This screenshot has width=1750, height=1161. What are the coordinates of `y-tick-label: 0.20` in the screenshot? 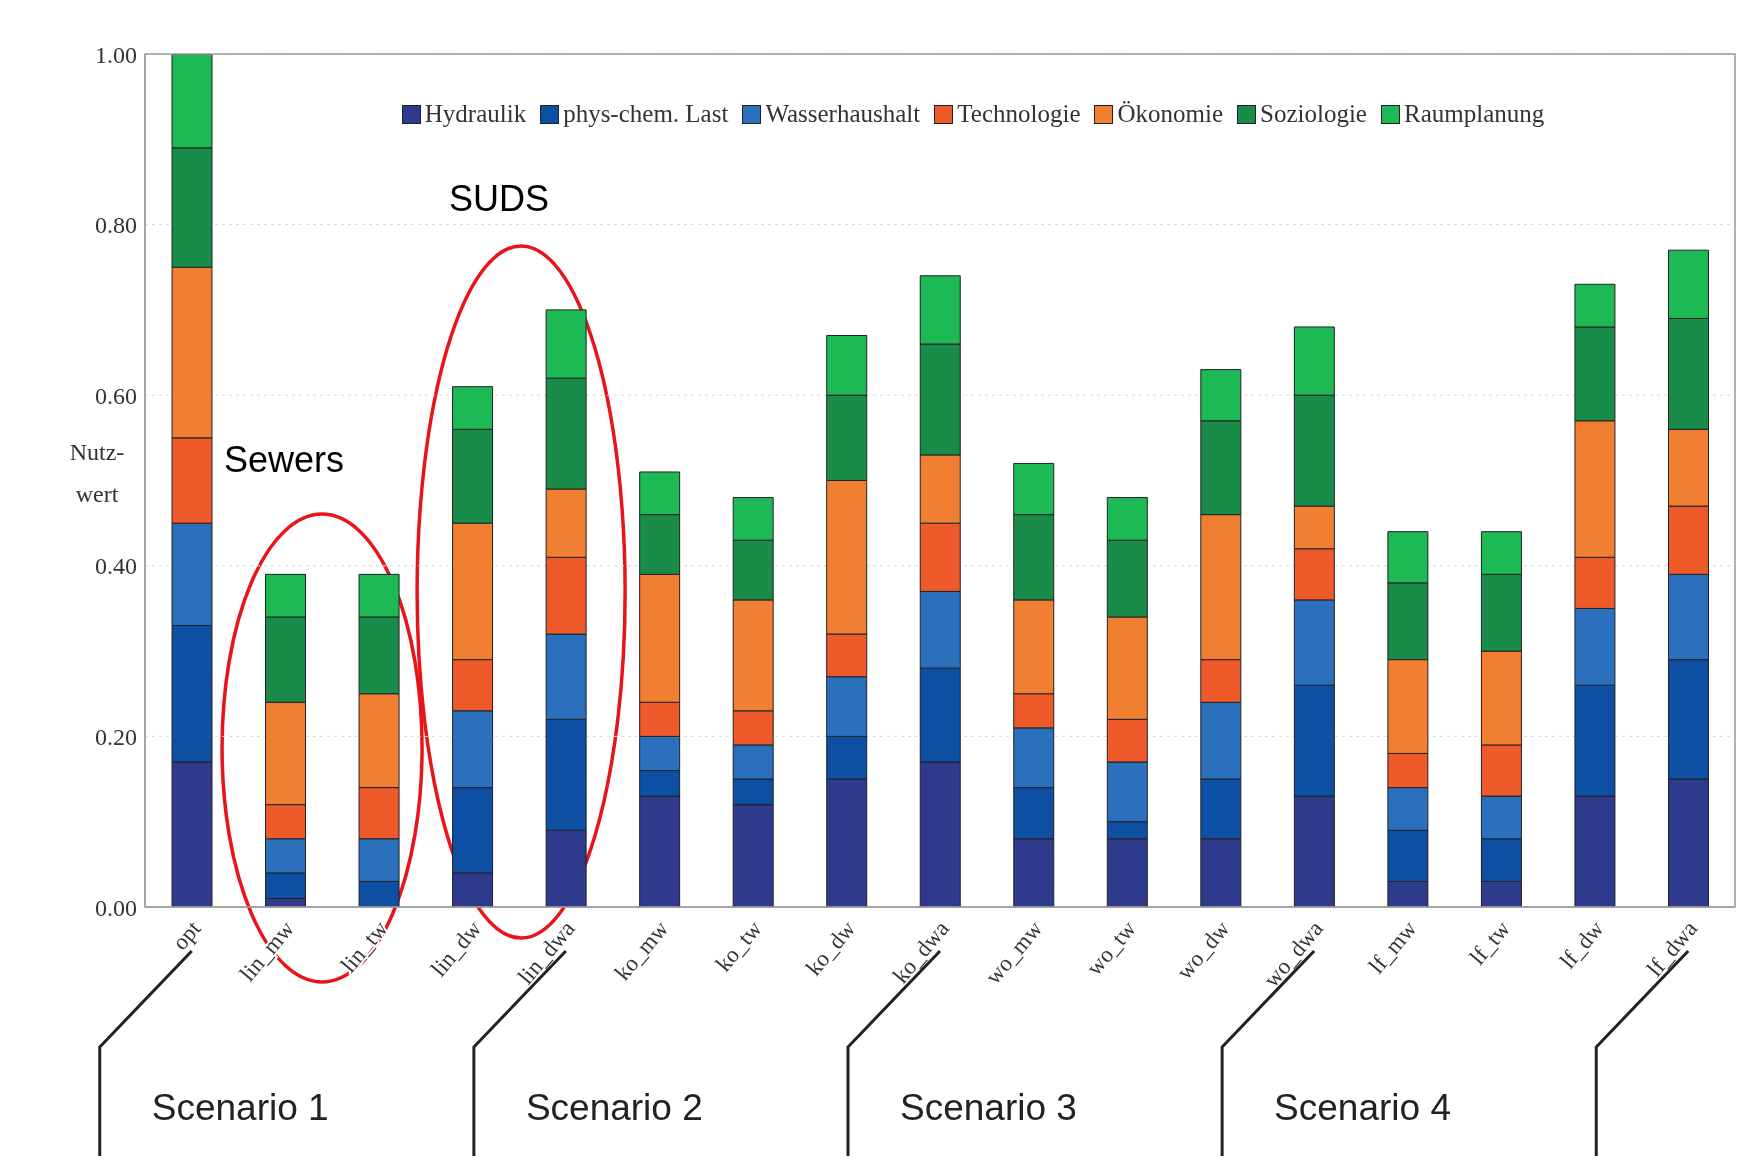 It's located at (116, 736).